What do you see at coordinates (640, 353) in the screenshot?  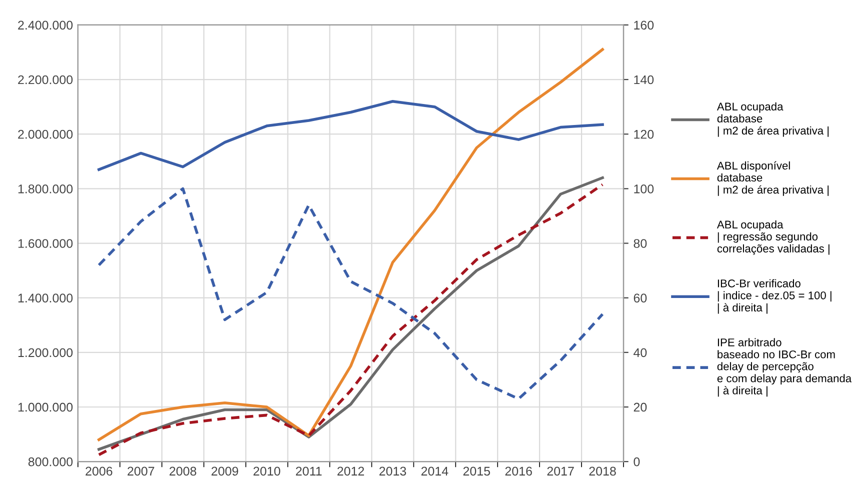 I see `y2-tick-label: 40` at bounding box center [640, 353].